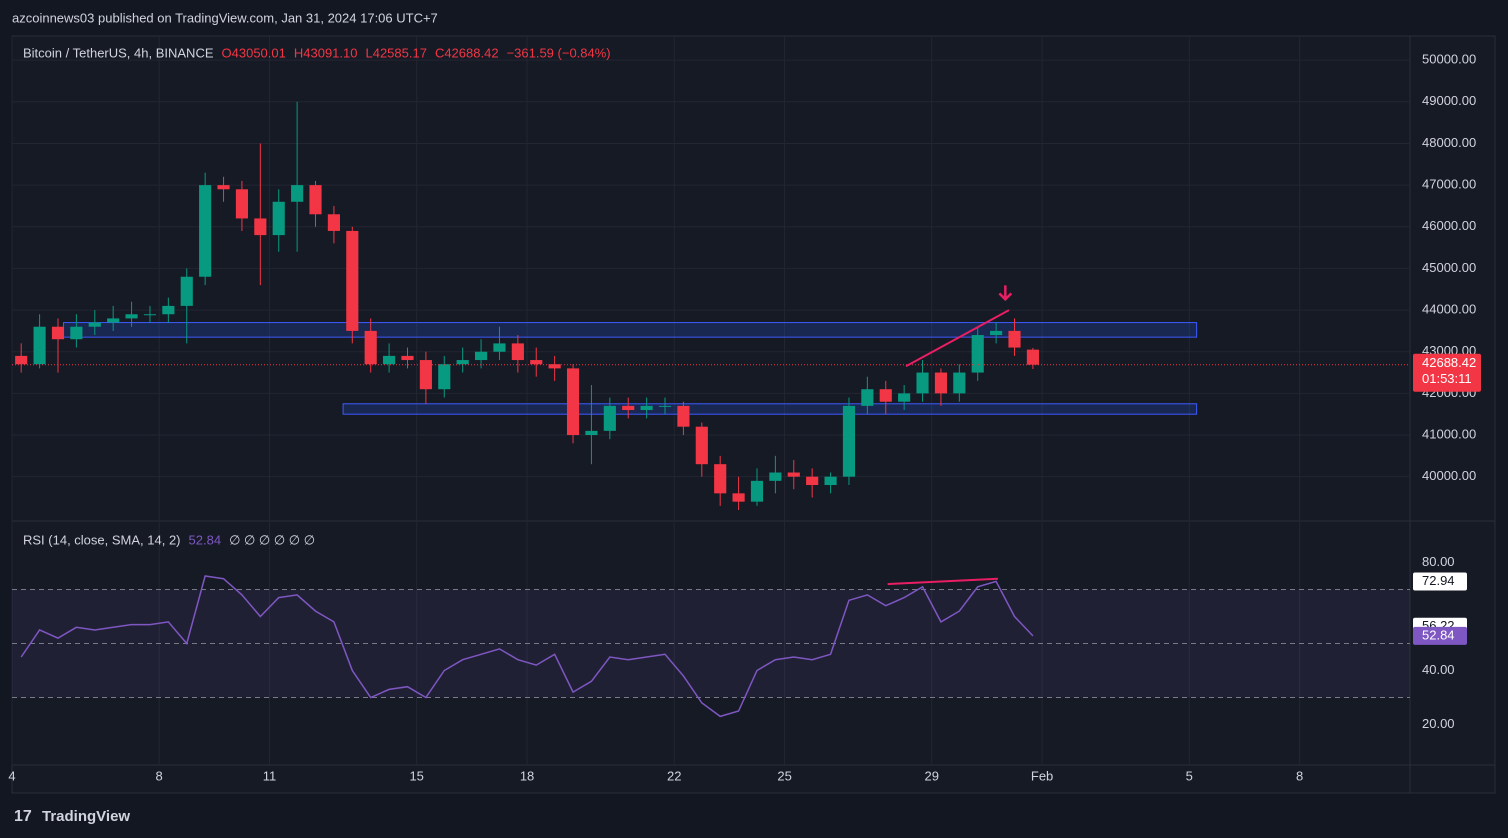 The width and height of the screenshot is (1508, 838). I want to click on legend-text: L42585.17, so click(395, 52).